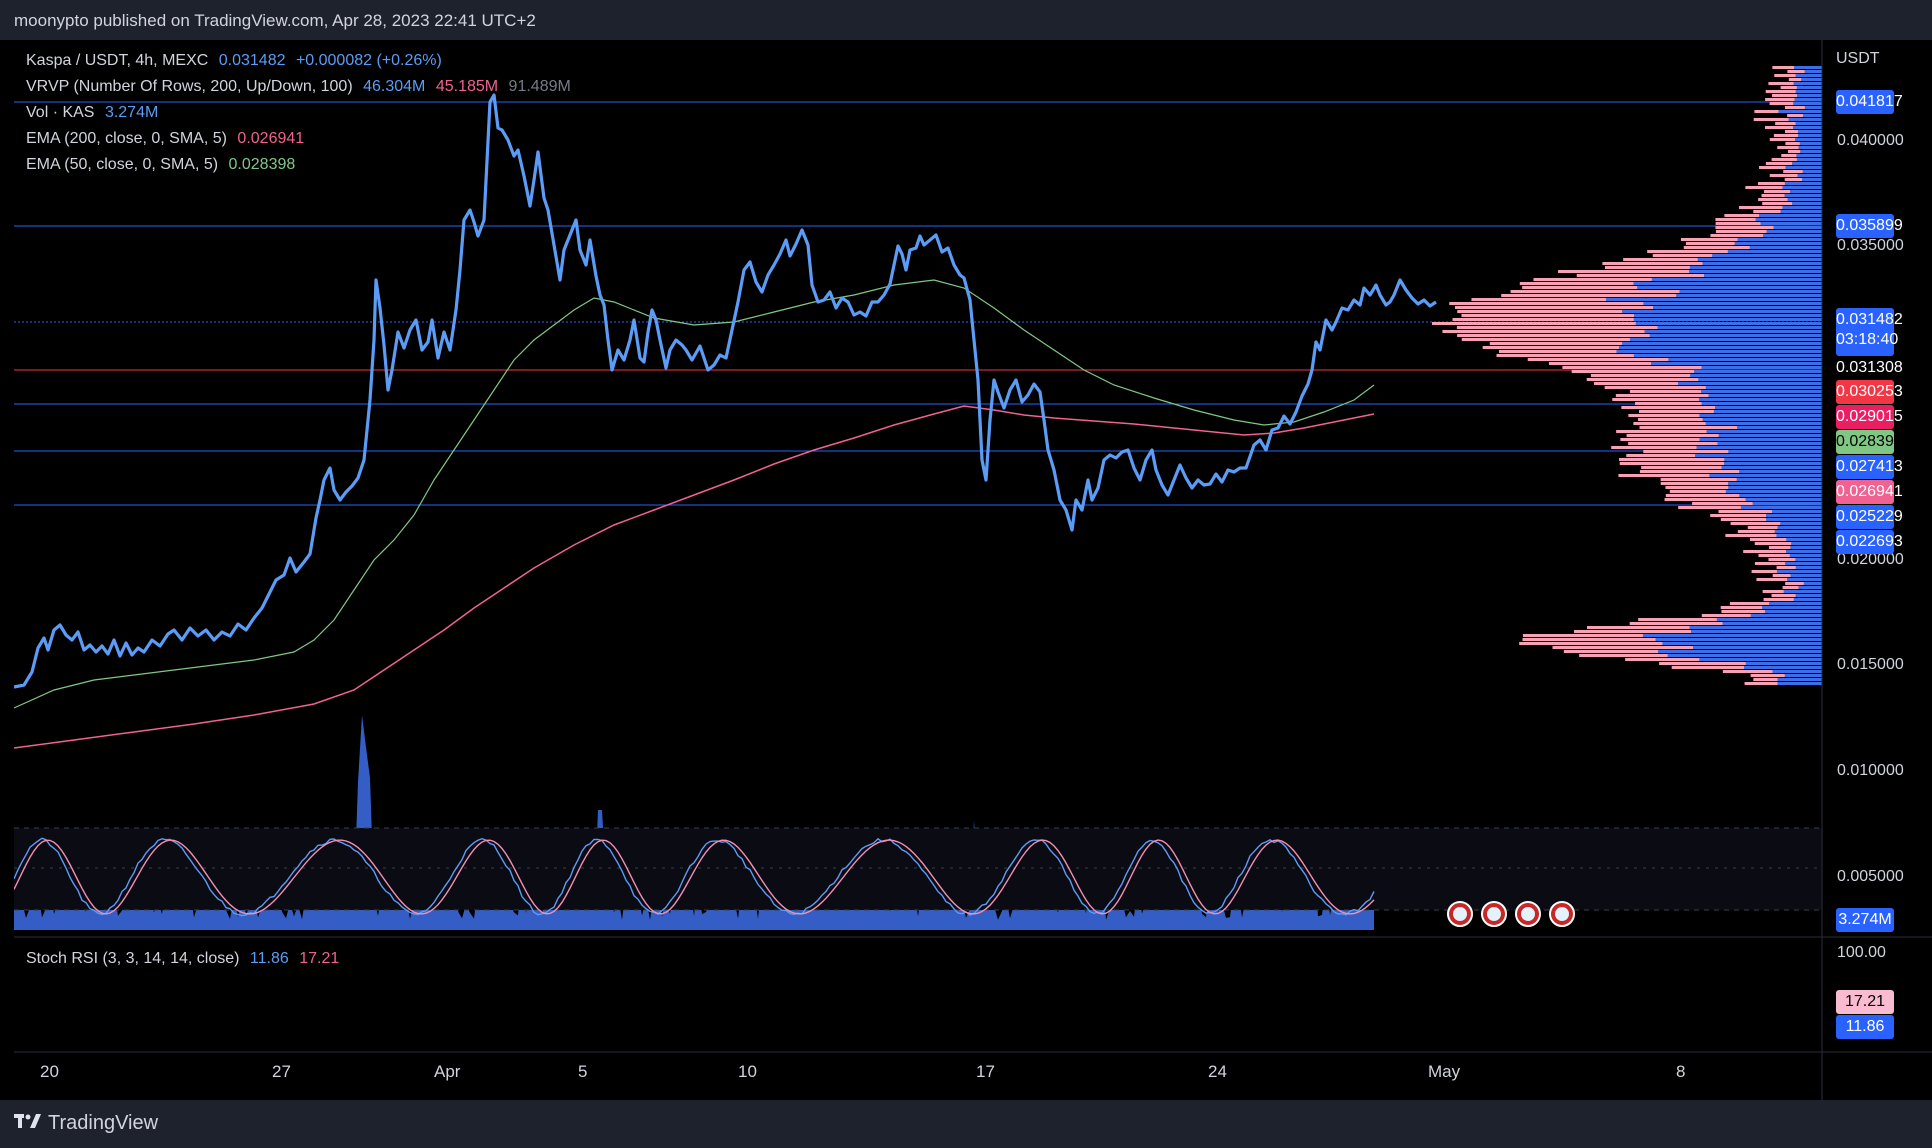 This screenshot has height=1148, width=1932. I want to click on legend-ema200-label: EMA (200, close, 0, SMA, 5), so click(126, 138).